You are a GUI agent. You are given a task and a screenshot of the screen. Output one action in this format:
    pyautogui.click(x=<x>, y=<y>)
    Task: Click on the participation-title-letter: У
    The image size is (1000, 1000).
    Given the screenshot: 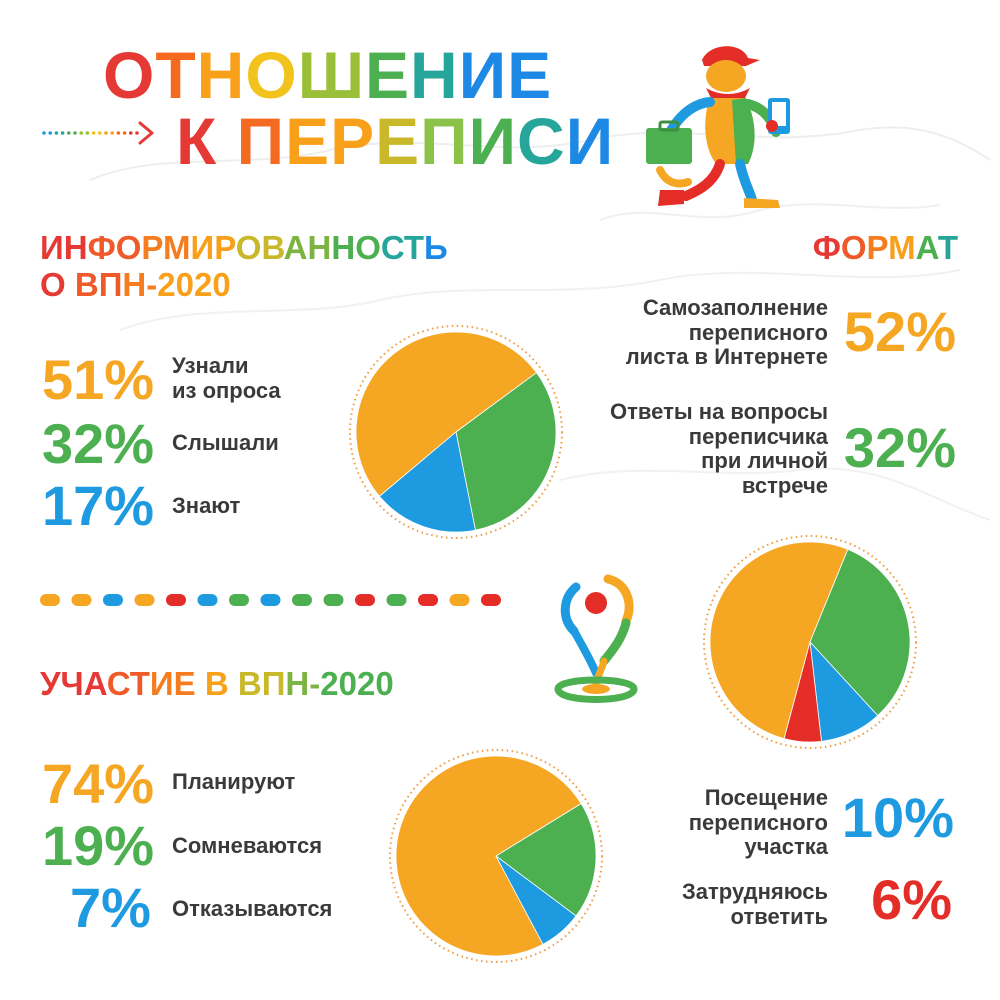 What is the action you would take?
    pyautogui.click(x=50, y=683)
    